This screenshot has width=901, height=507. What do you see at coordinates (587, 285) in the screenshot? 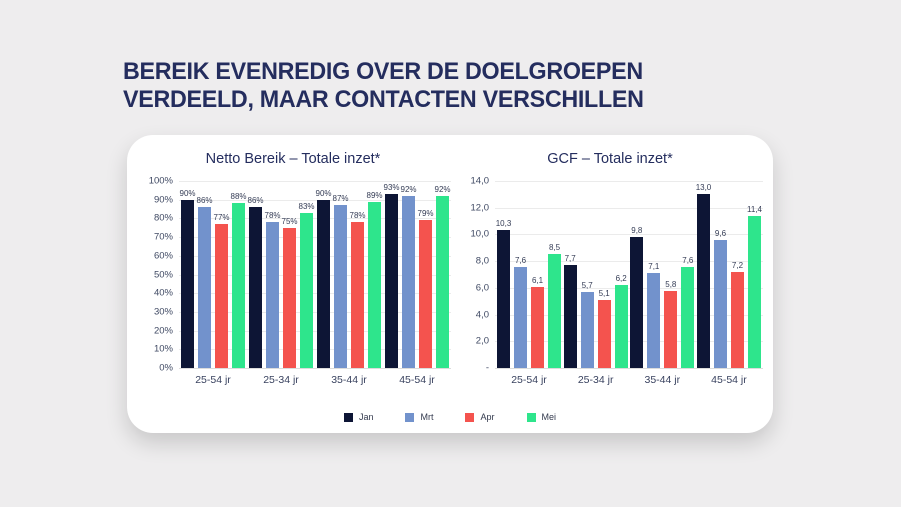
I see `bar-value-label: 5,7` at bounding box center [587, 285].